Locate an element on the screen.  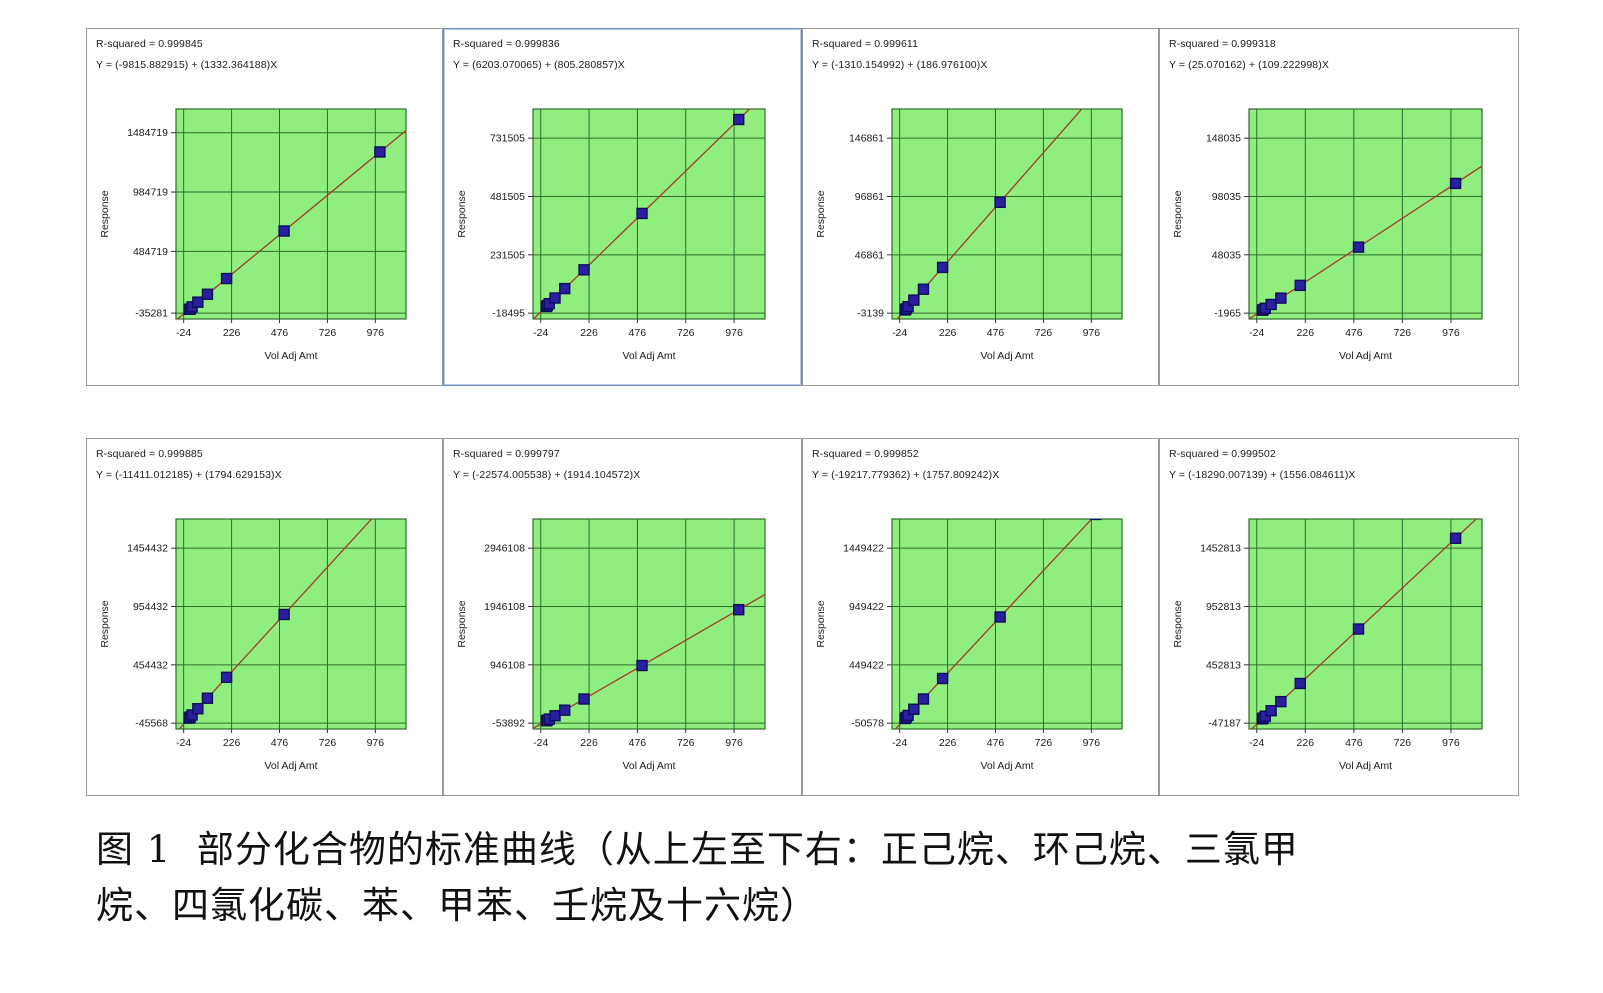
y-axis-tick-label: 449422 is located at coordinates (866, 665).